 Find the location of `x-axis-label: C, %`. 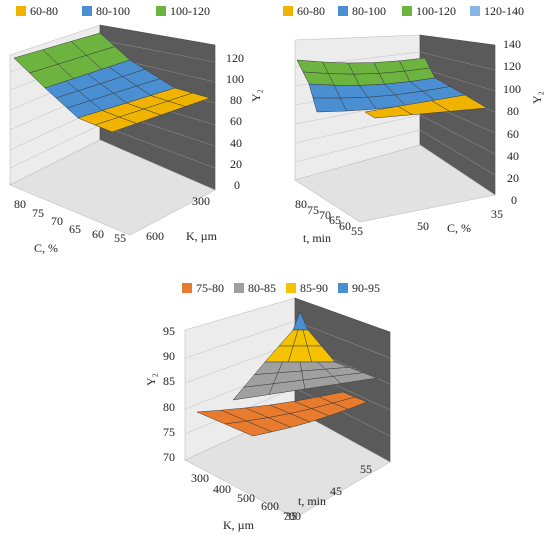

x-axis-label: C, % is located at coordinates (46, 248).